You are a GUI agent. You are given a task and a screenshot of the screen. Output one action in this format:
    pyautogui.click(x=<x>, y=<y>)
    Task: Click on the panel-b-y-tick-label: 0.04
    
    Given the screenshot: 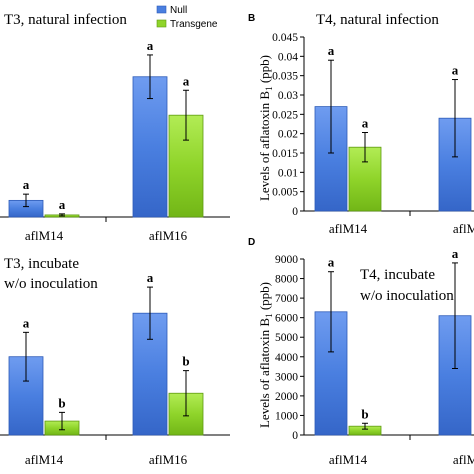 What is the action you would take?
    pyautogui.click(x=288, y=57)
    